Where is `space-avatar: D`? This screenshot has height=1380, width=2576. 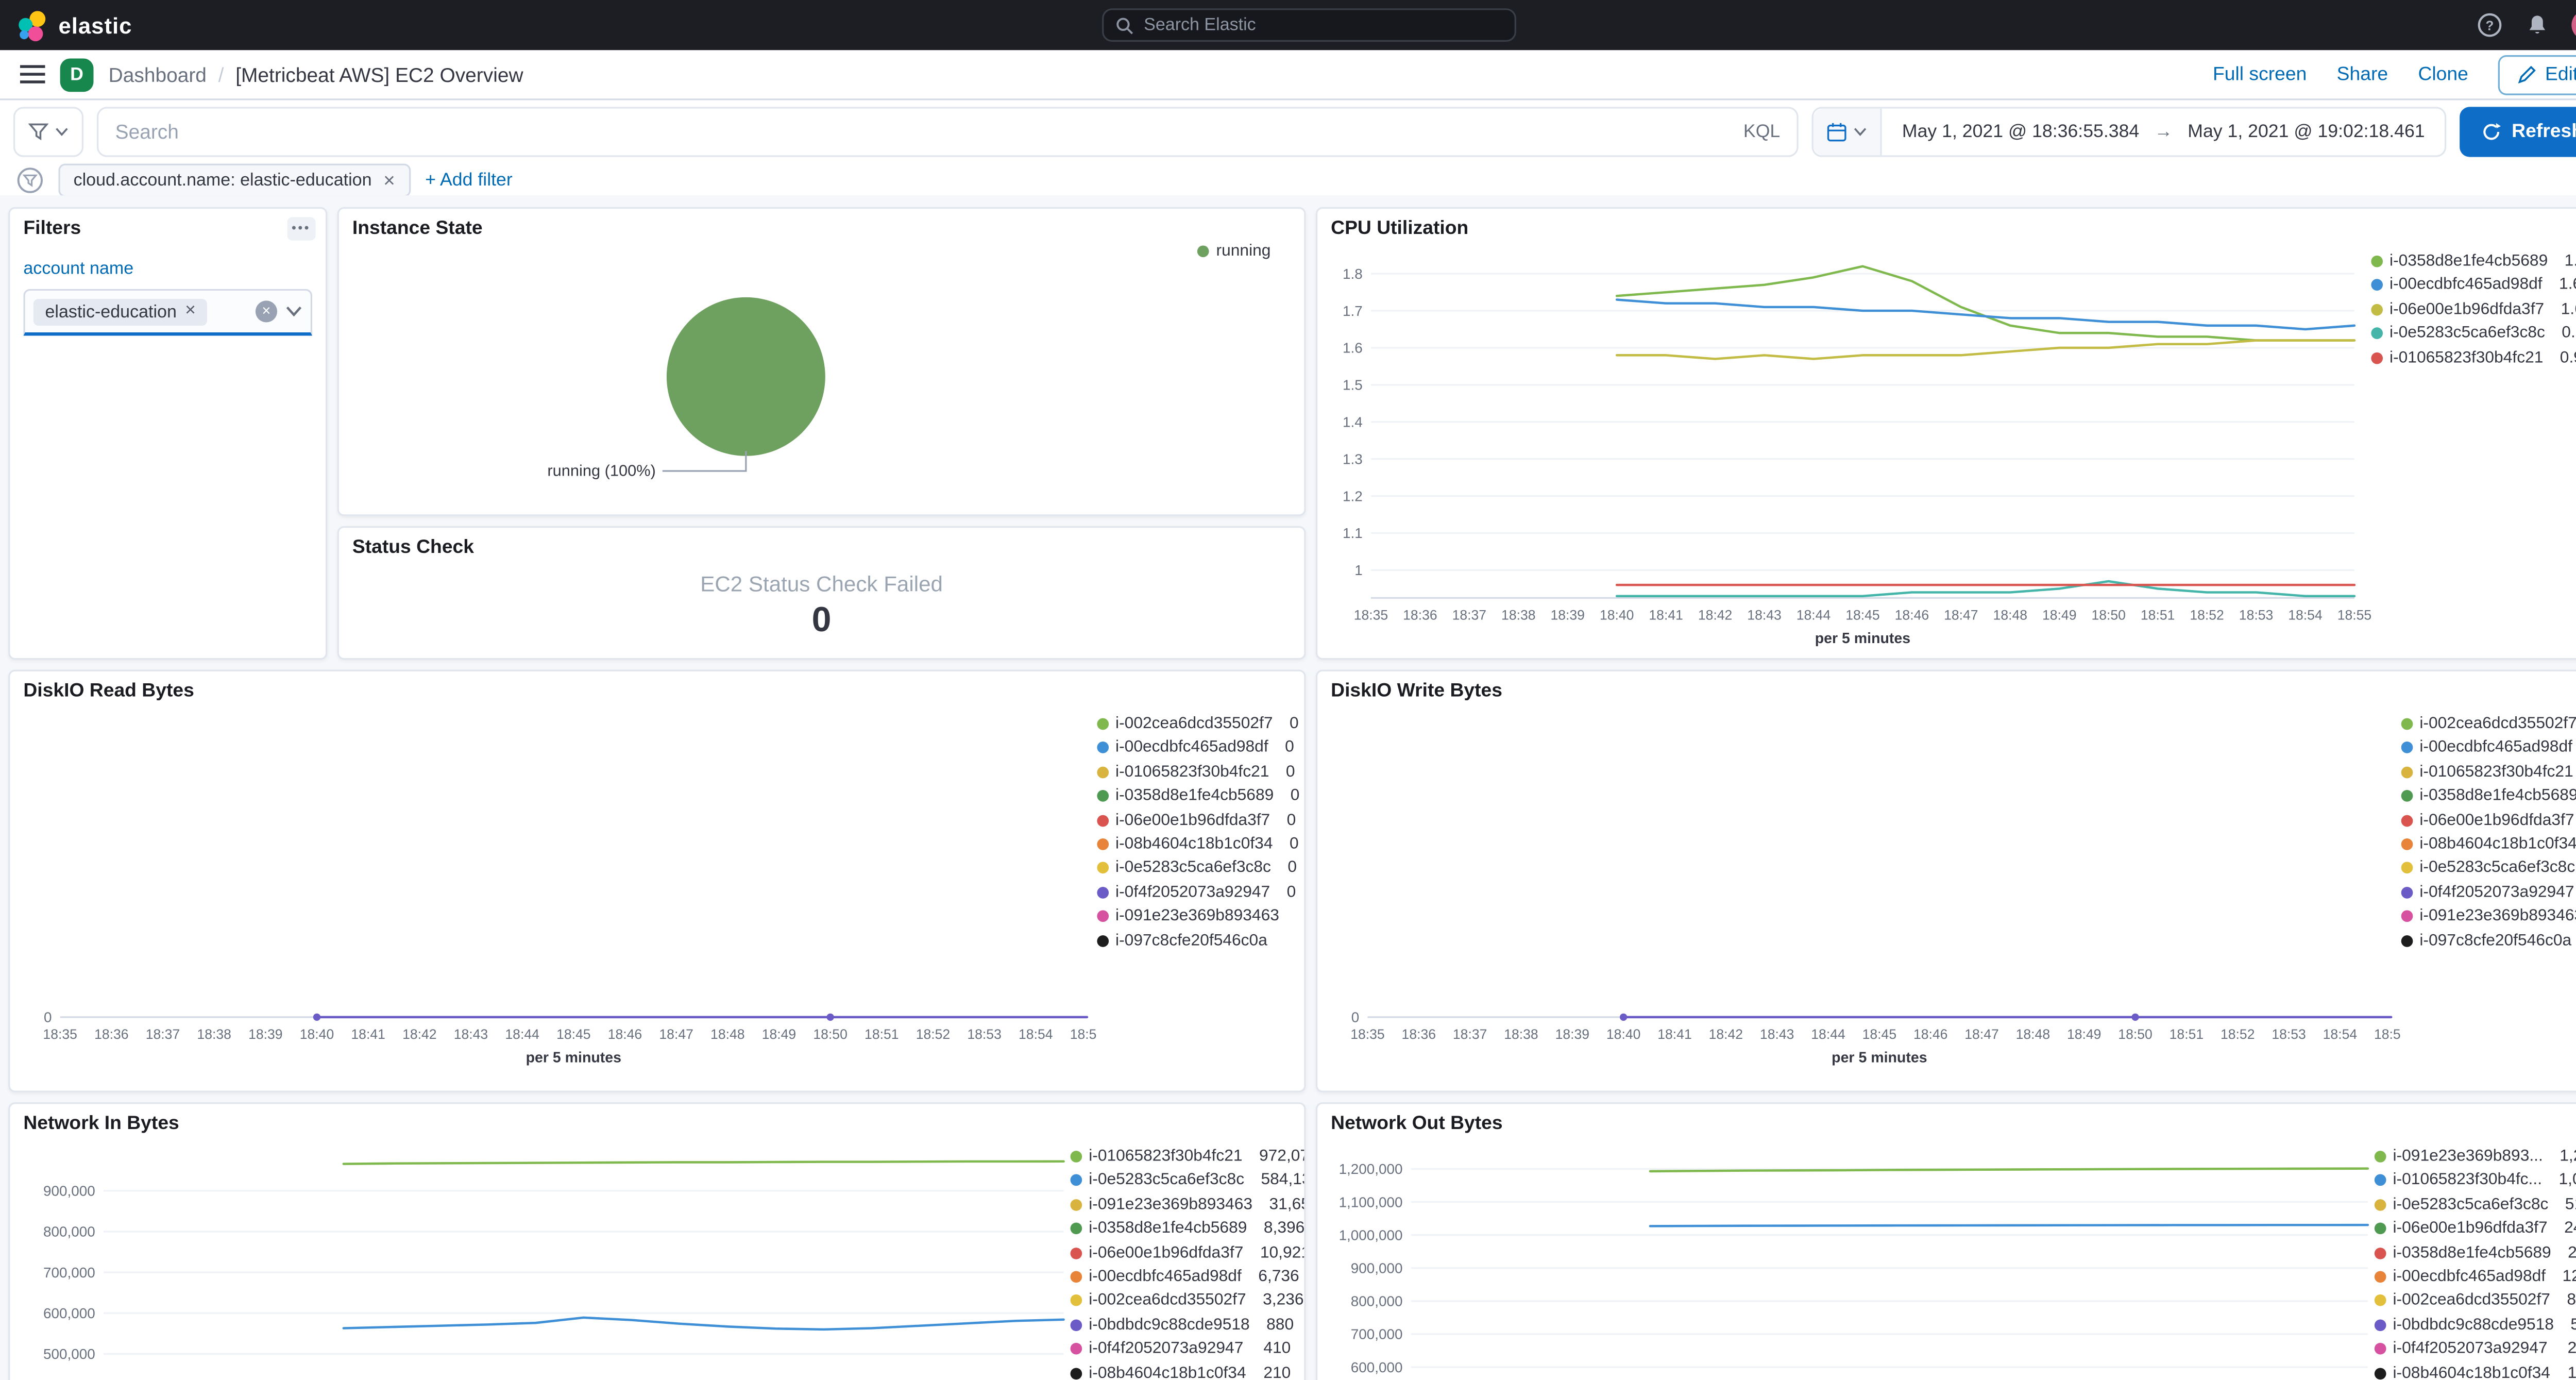 space-avatar: D is located at coordinates (77, 74).